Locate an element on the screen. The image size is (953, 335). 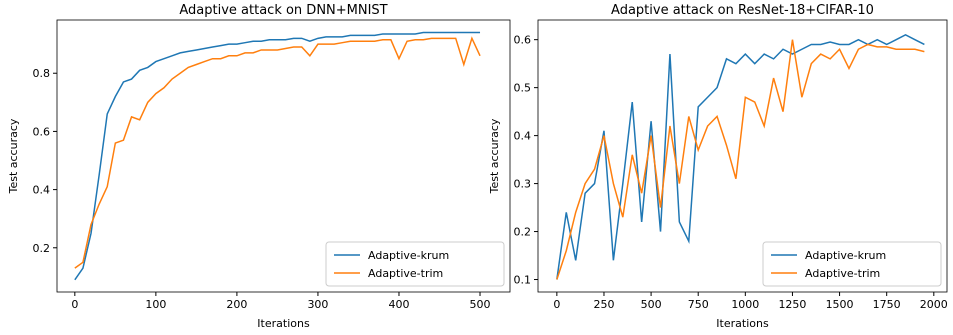
y-tick-label: 0.1 is located at coordinates (523, 280).